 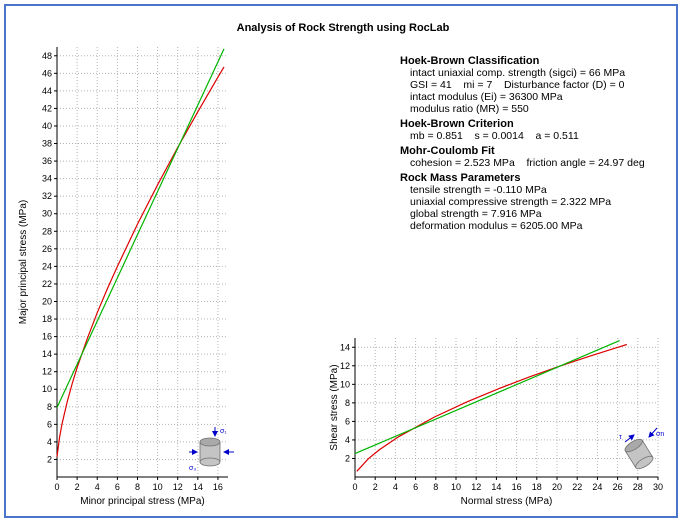 What do you see at coordinates (460, 178) in the screenshot?
I see `section-heading: Rock Mass Parameters` at bounding box center [460, 178].